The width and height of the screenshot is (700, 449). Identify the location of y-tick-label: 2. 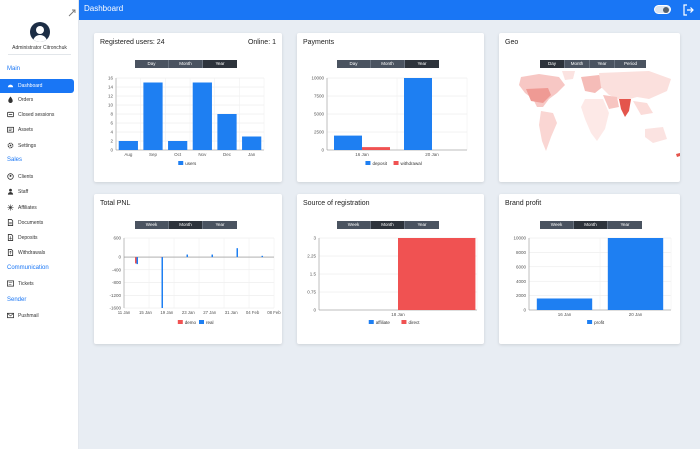
(111, 141).